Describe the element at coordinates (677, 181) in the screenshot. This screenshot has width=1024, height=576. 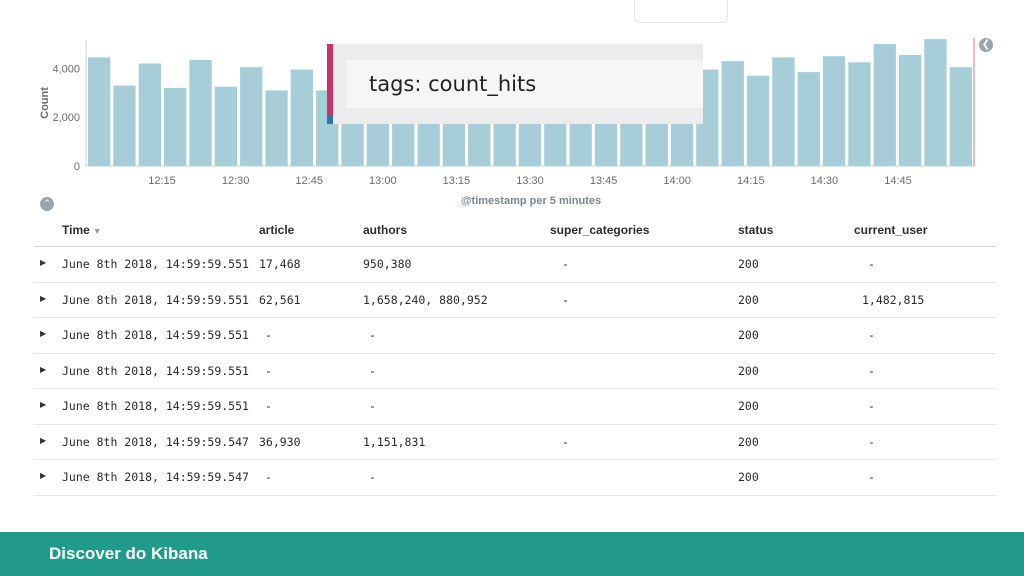
I see `x-tick-label: 14:00` at that location.